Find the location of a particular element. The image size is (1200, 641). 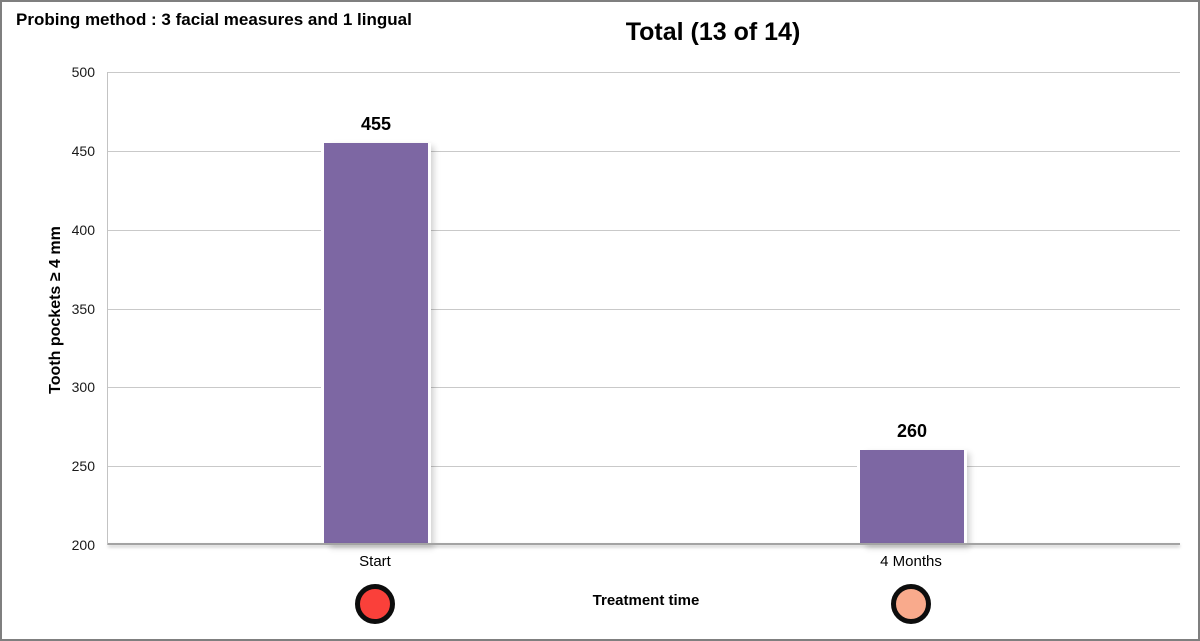

bar-value-label: 260 is located at coordinates (912, 431).